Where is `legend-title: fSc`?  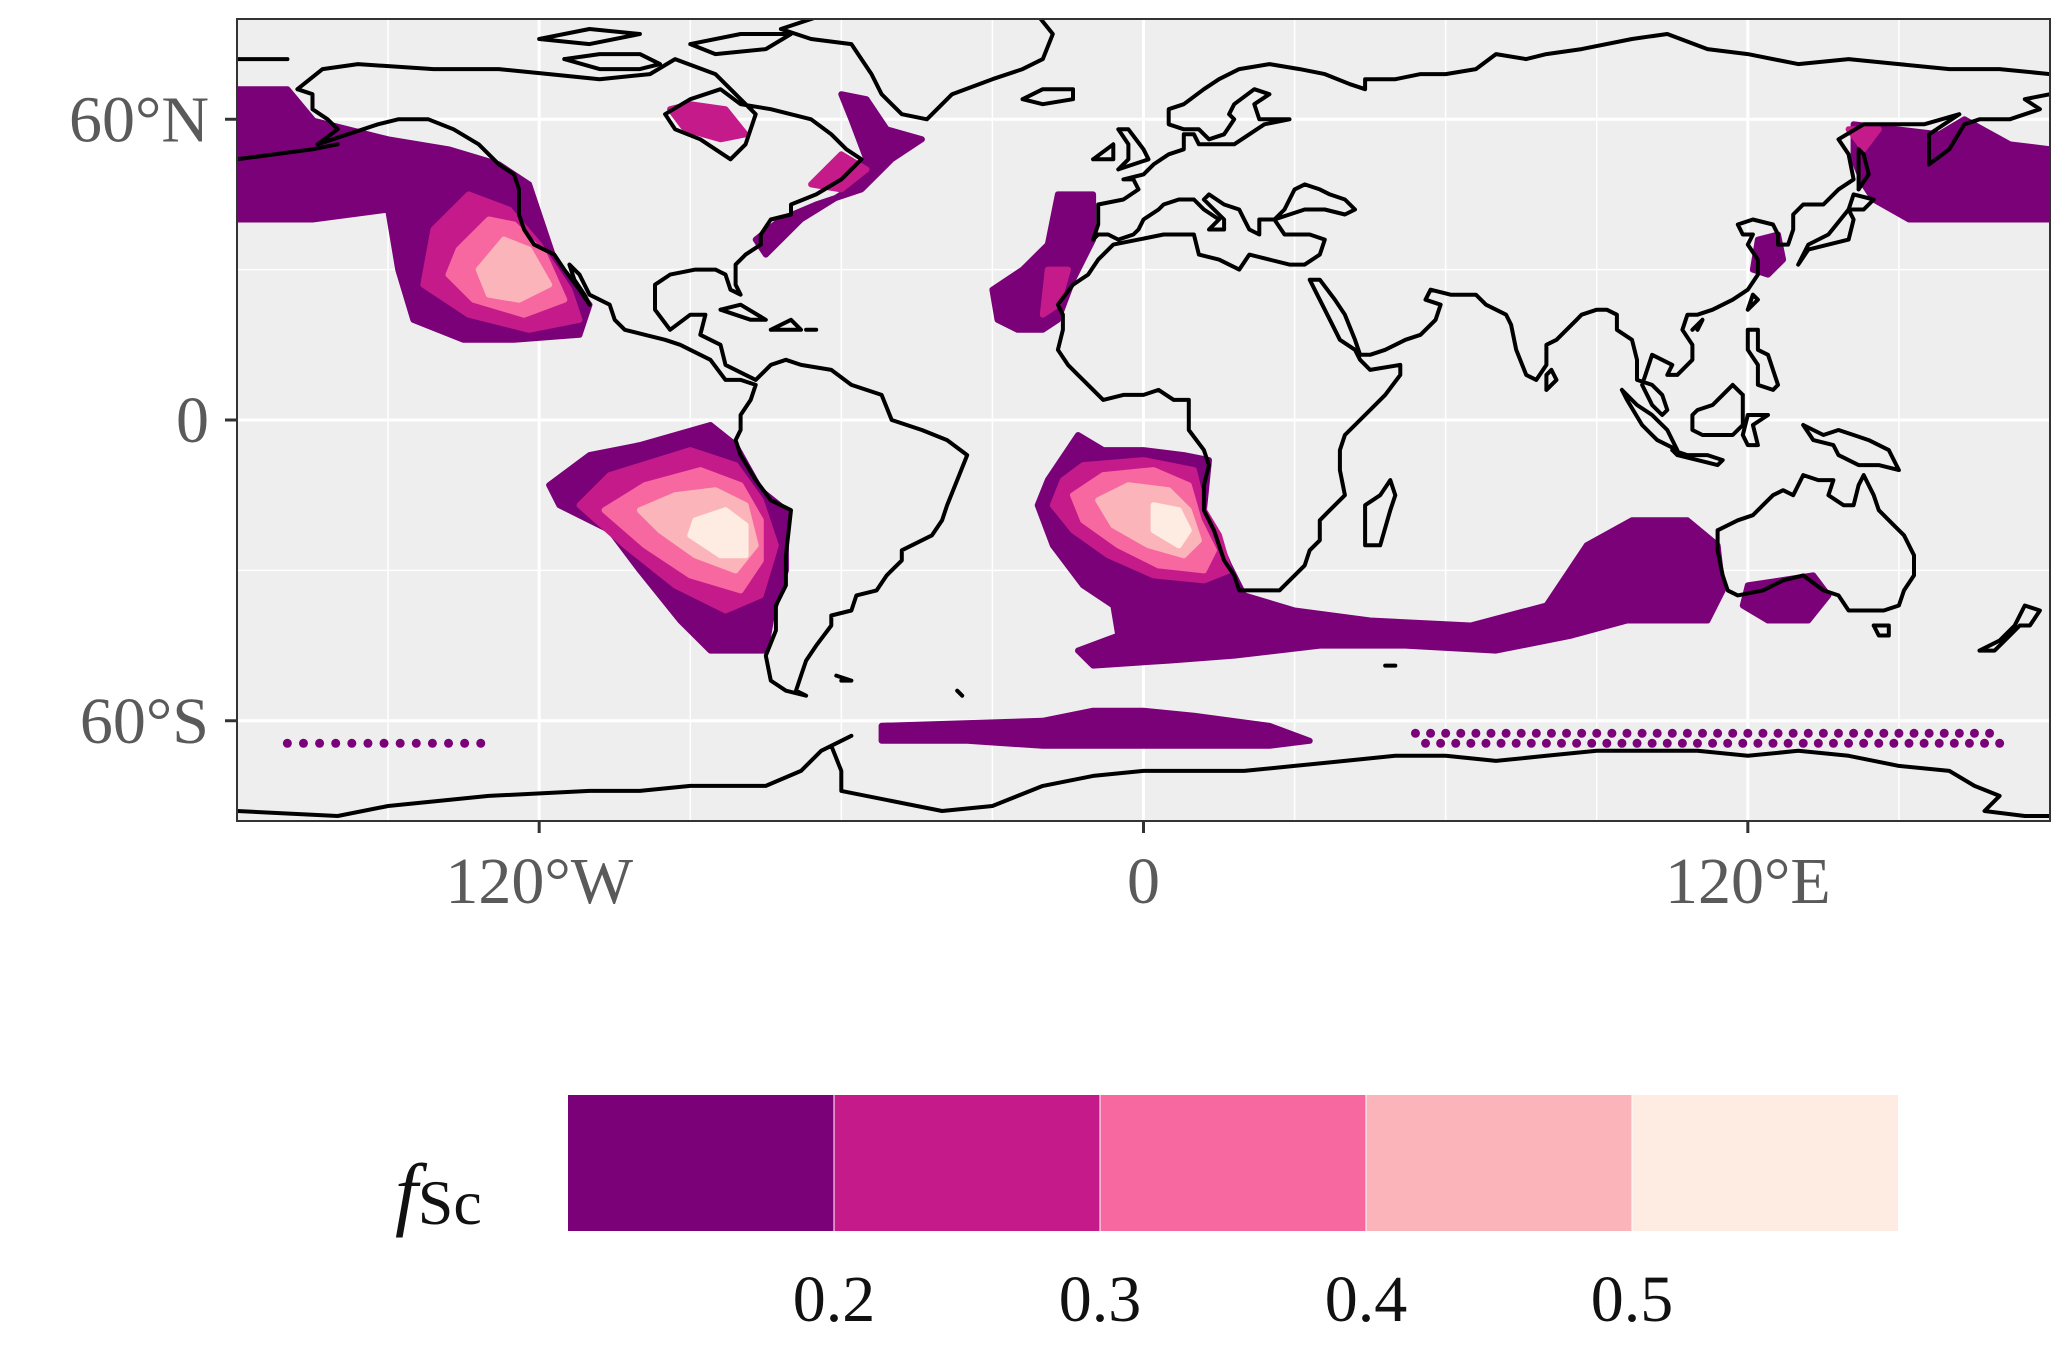
legend-title: fSc is located at coordinates (438, 1192).